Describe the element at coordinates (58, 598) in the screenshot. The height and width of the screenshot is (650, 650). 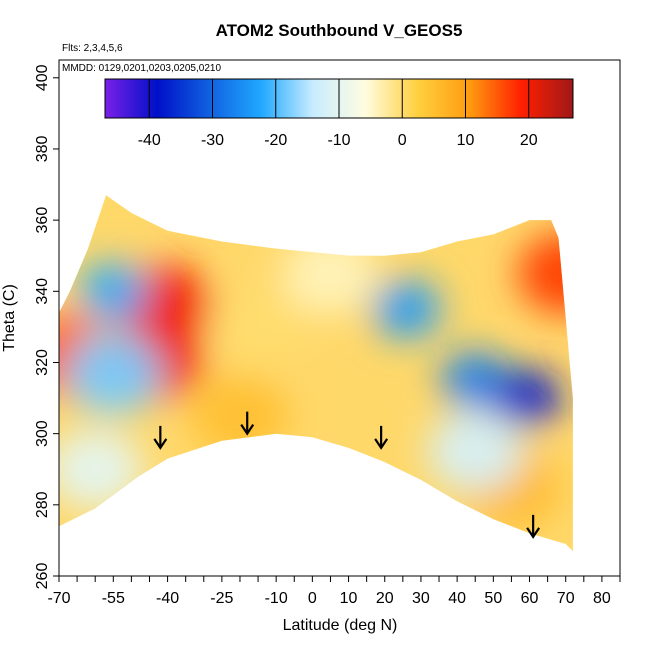
I see `x-tick-label: -70` at that location.